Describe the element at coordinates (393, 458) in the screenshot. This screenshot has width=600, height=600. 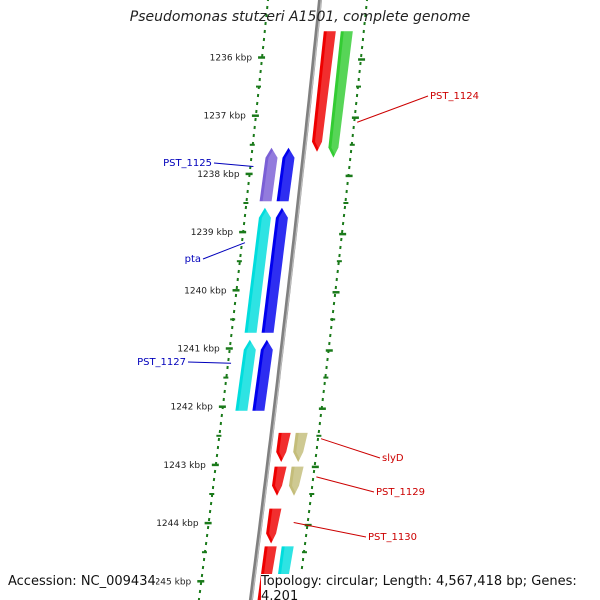
I see `gene-label-slyd: slyD` at that location.